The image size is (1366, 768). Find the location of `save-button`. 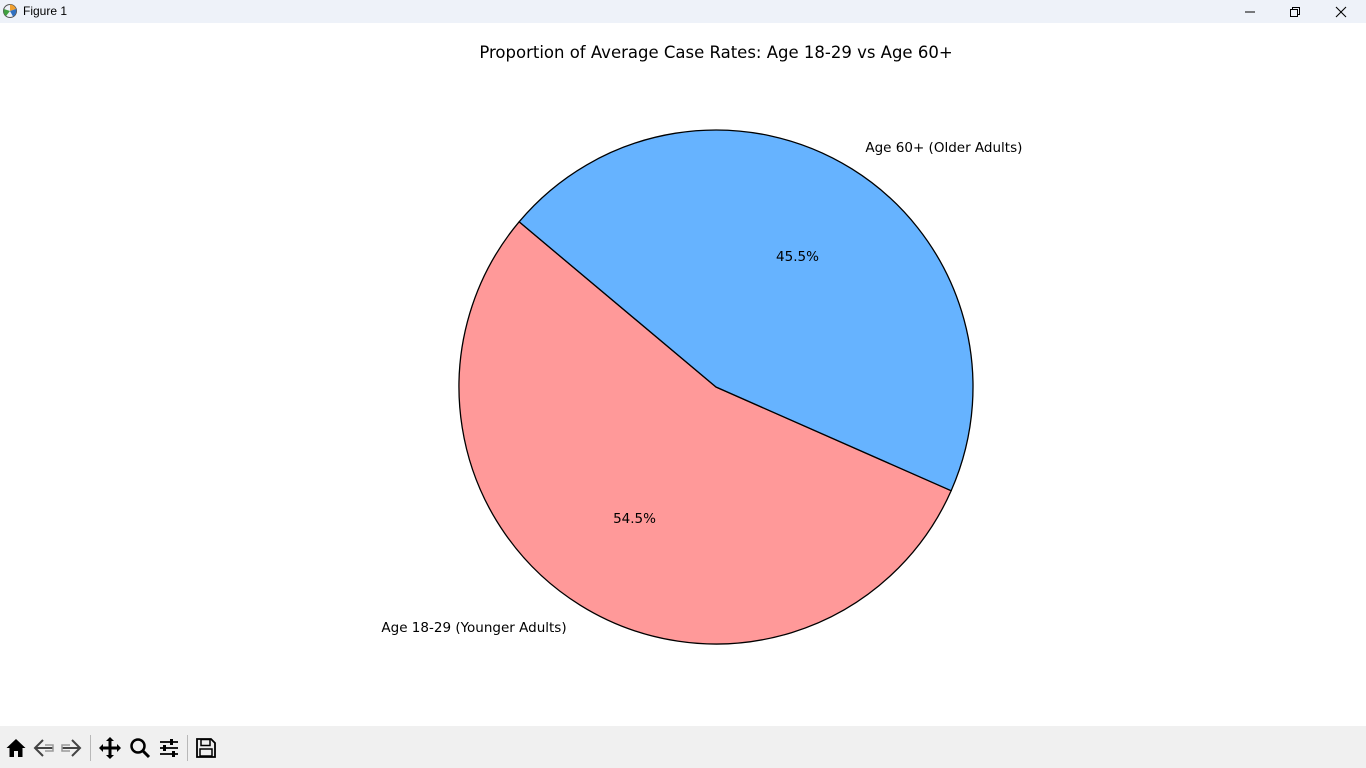

save-button is located at coordinates (206, 748).